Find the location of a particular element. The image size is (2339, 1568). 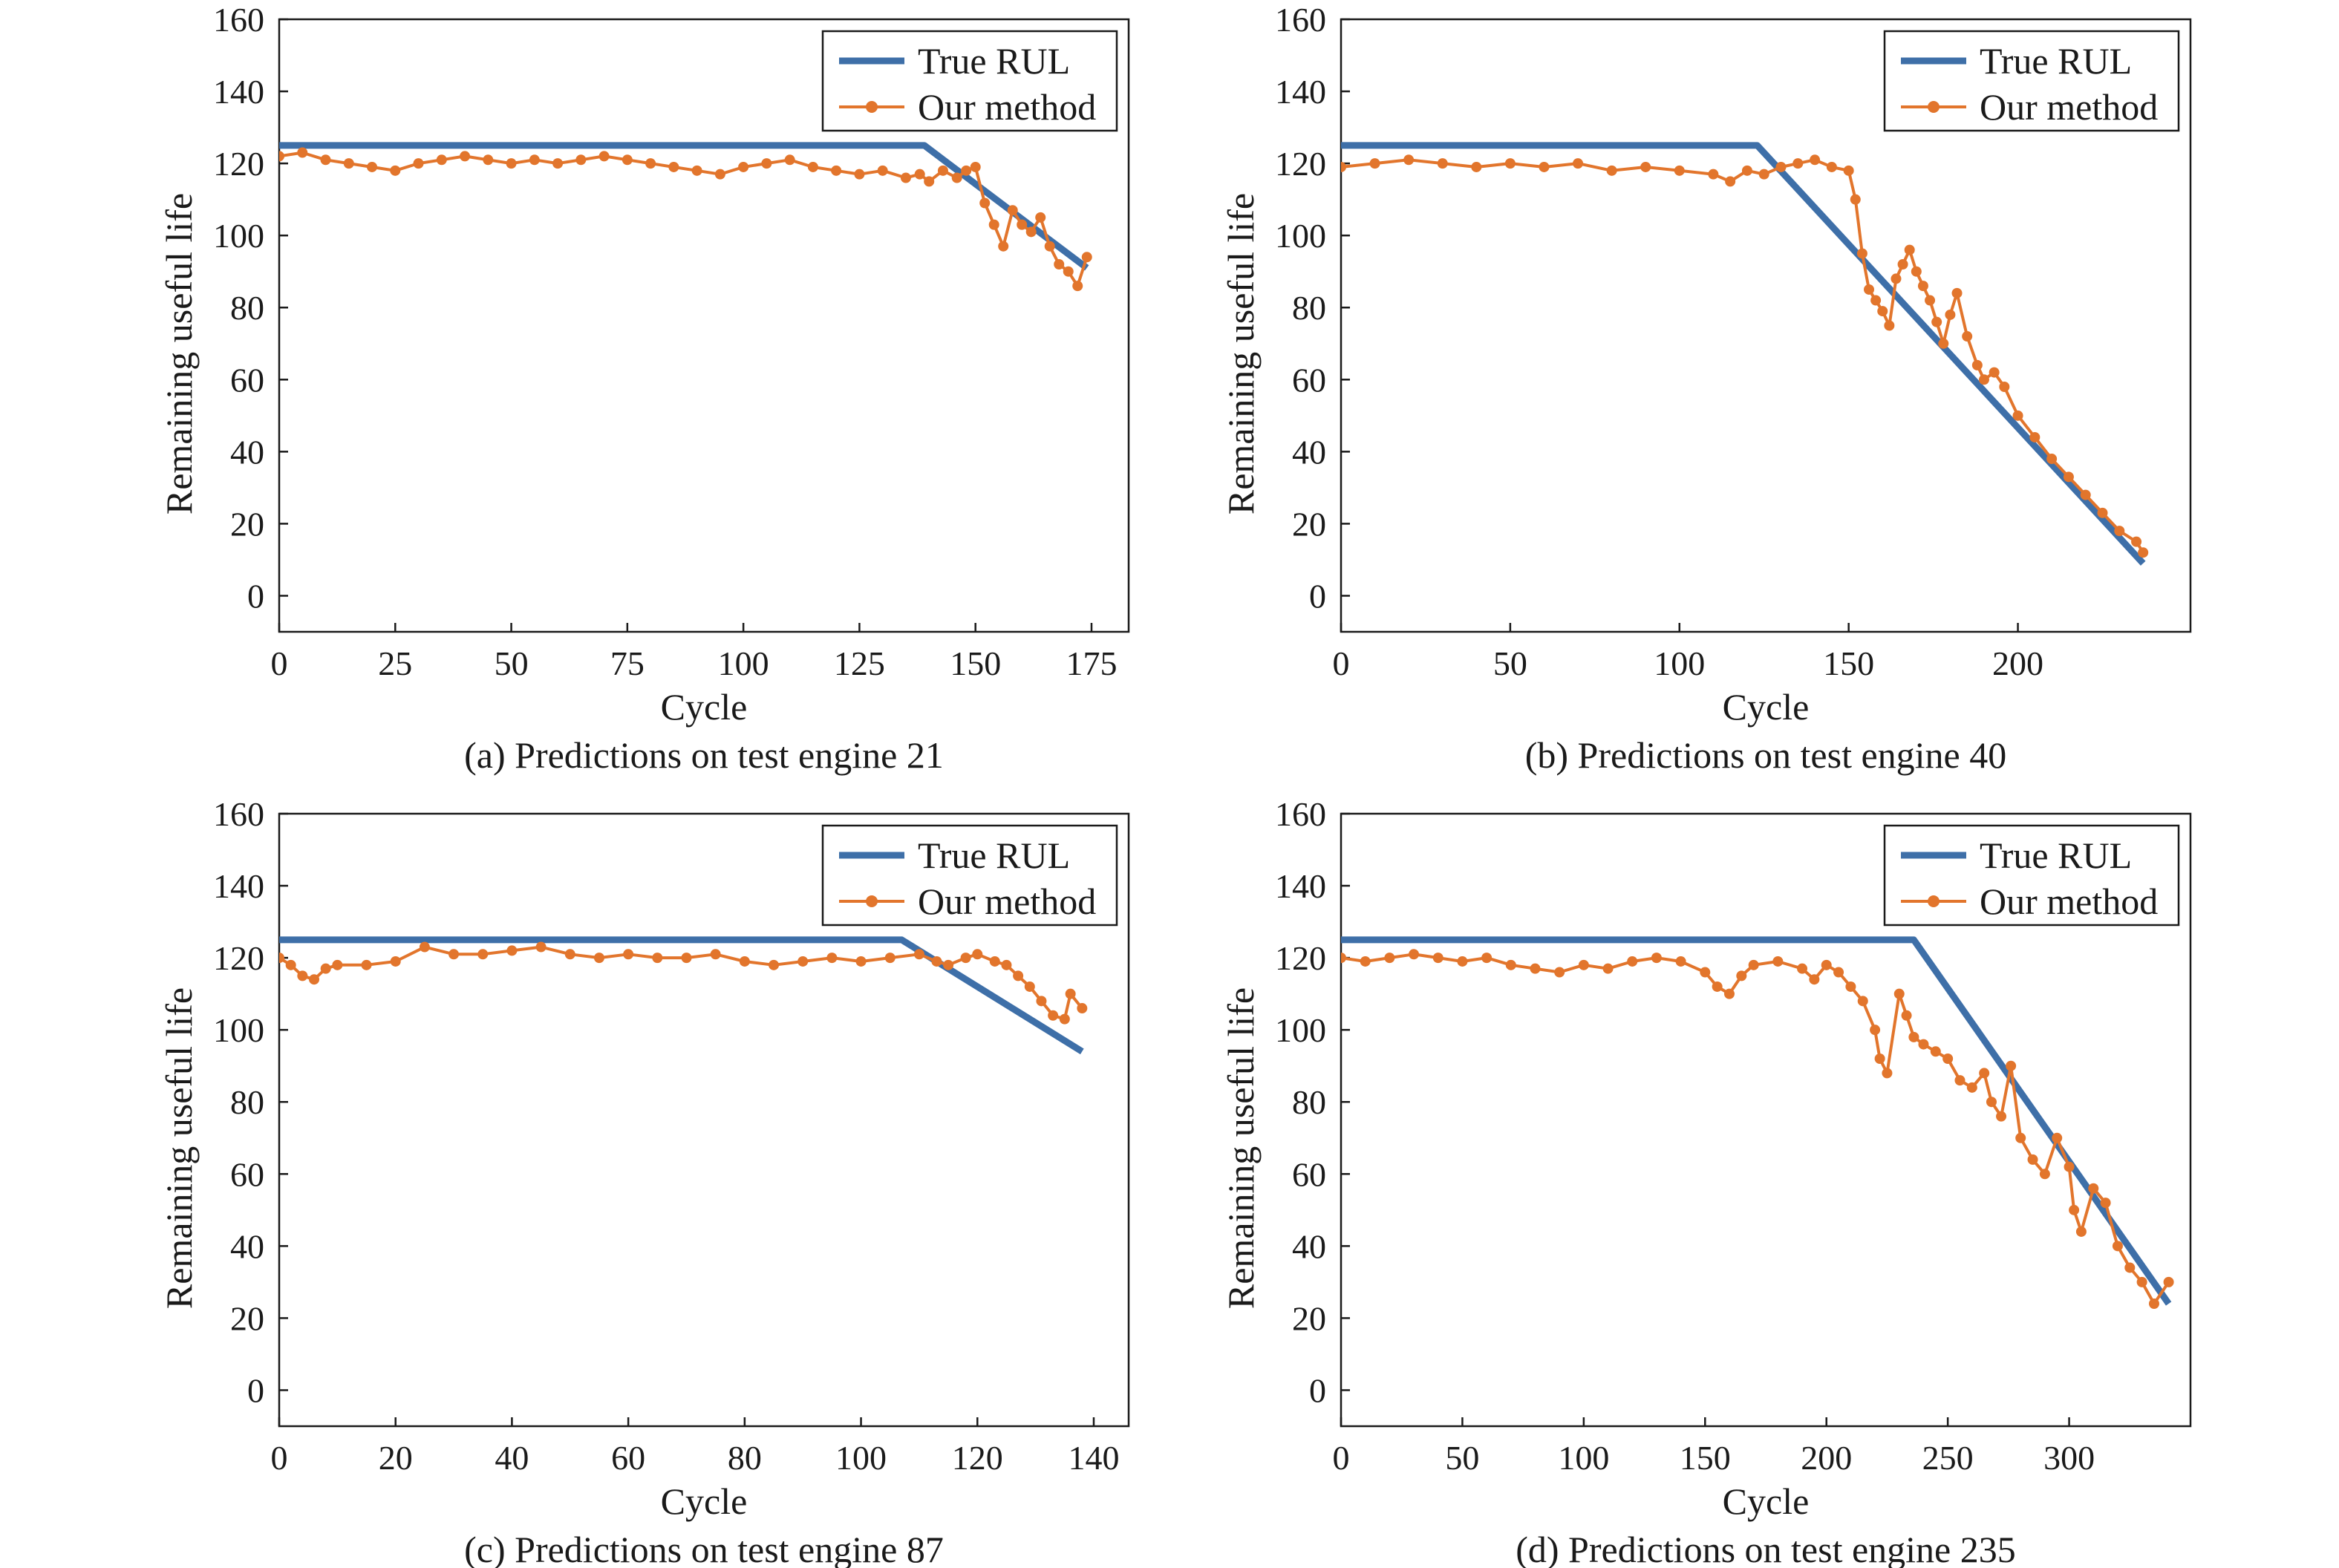

x-tick-label: 60 is located at coordinates (628, 1458).